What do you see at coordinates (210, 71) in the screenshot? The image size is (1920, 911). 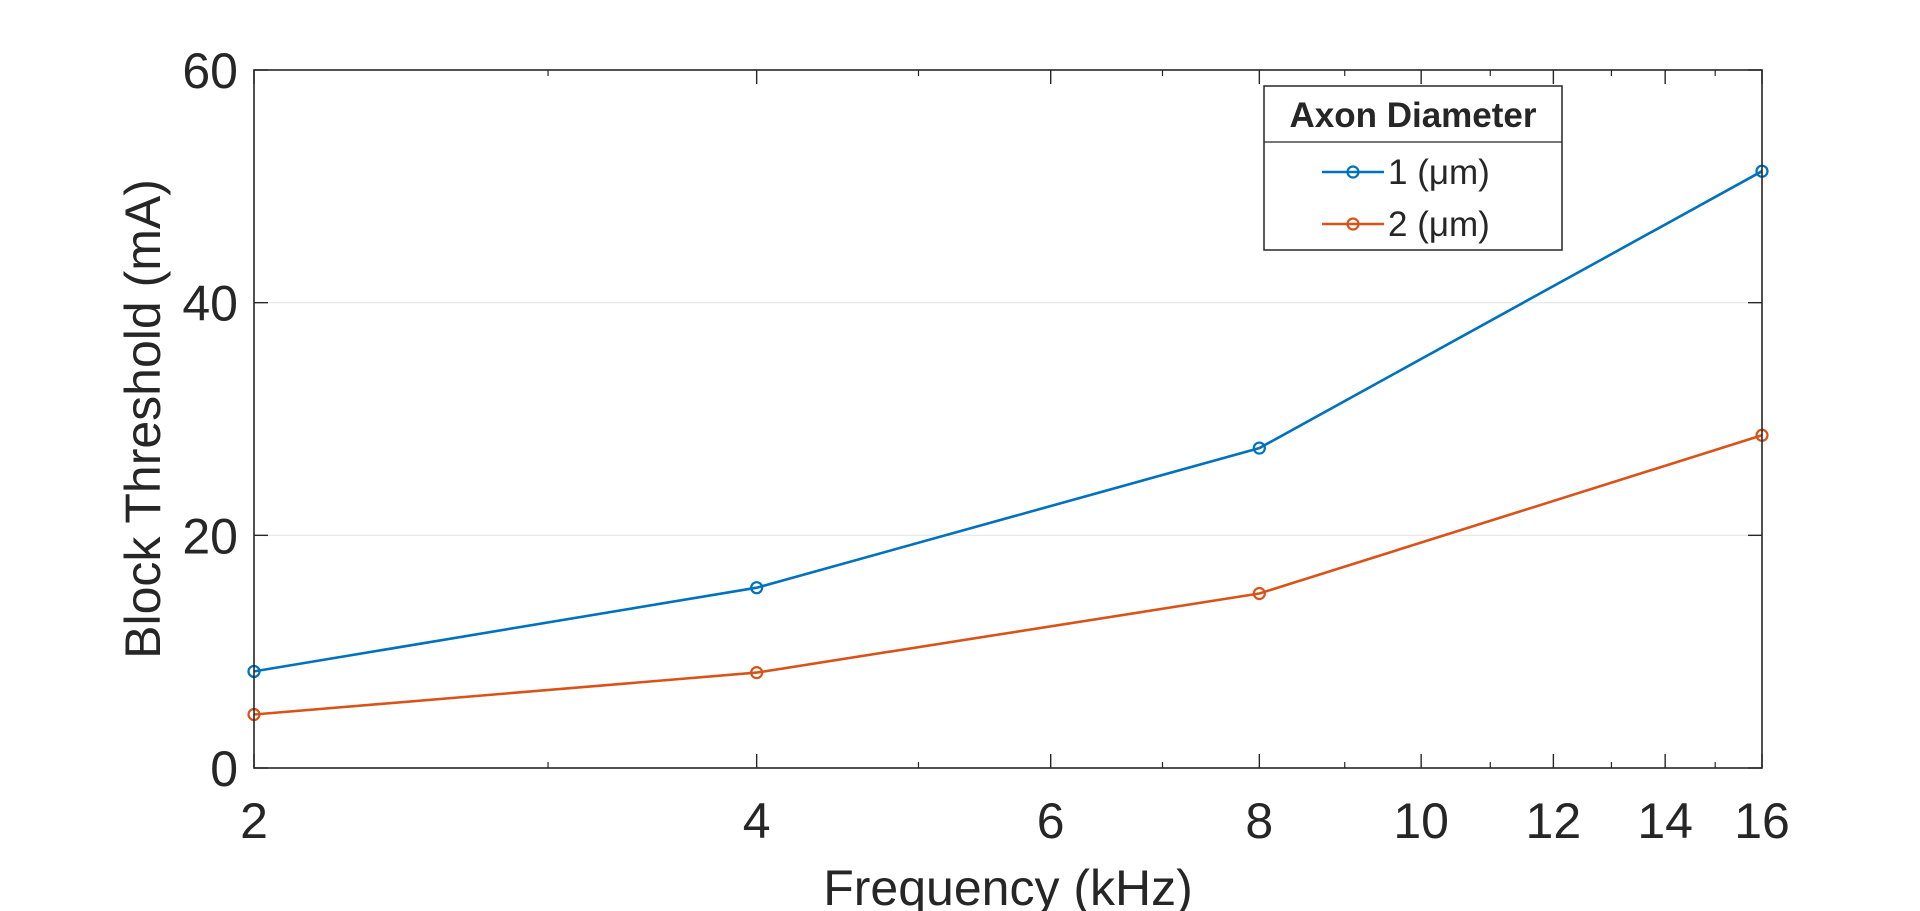 I see `y-tick-label: 60` at bounding box center [210, 71].